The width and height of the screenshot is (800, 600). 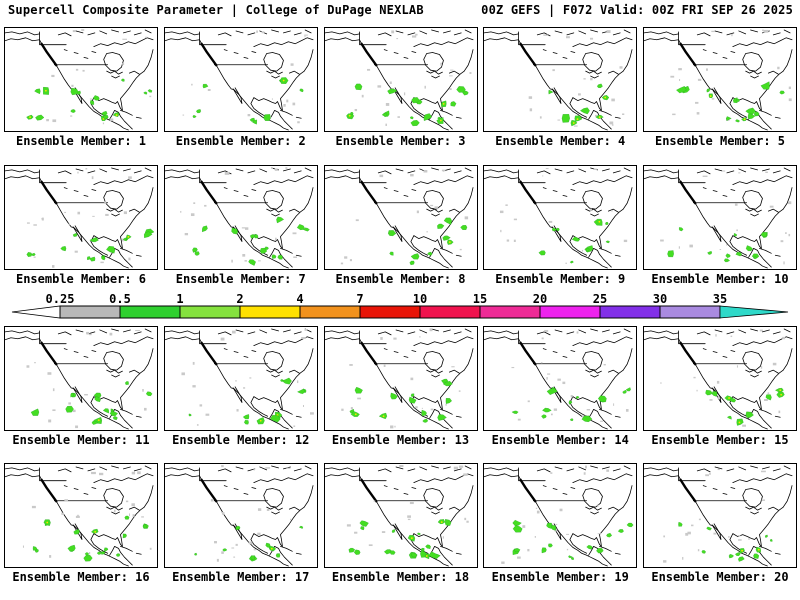 I want to click on ensemble-member-label: Ensemble Member: 14, so click(x=560, y=440).